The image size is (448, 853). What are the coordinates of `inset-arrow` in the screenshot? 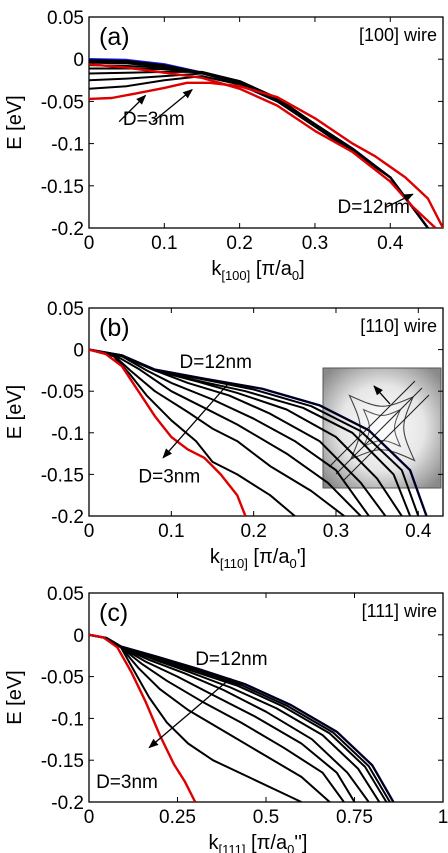 It's located at (382, 395).